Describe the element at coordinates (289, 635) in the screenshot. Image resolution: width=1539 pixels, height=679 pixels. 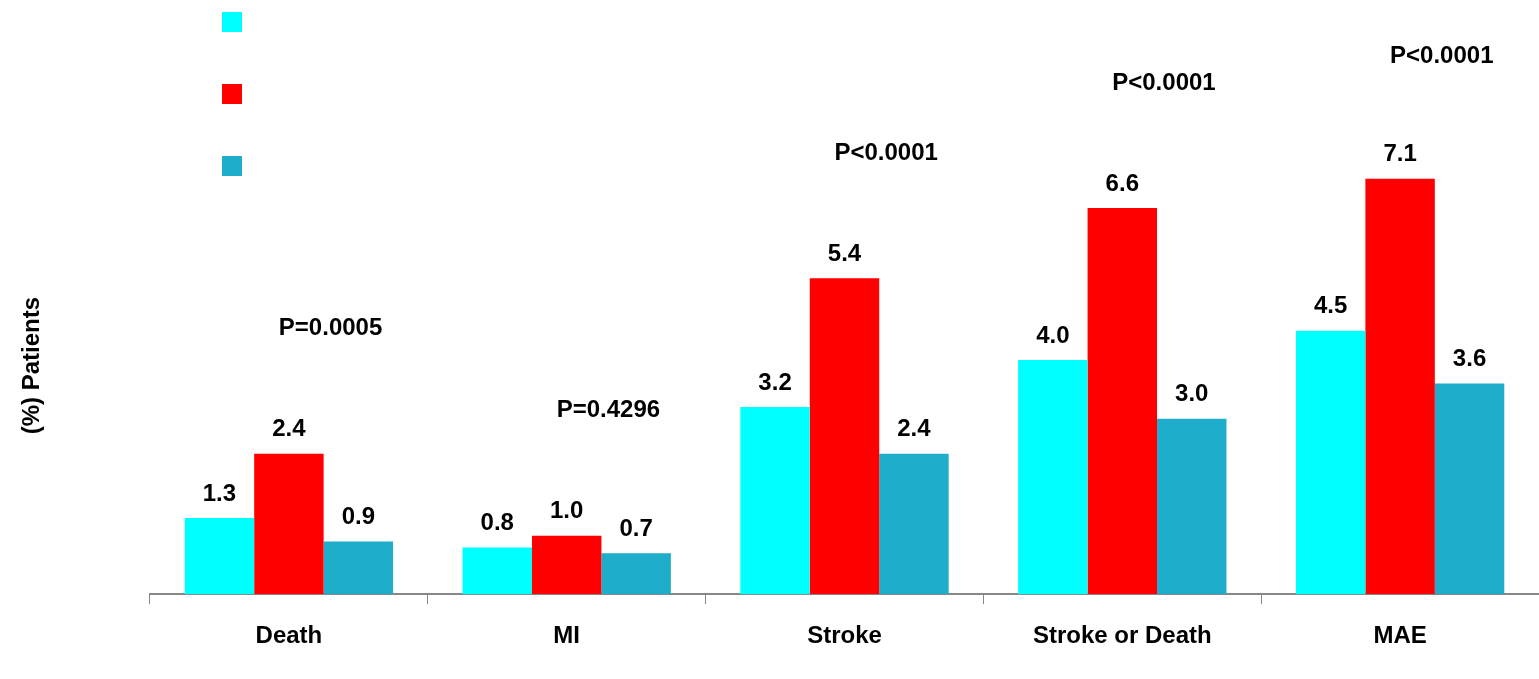
I see `x-tick-label: Death` at that location.